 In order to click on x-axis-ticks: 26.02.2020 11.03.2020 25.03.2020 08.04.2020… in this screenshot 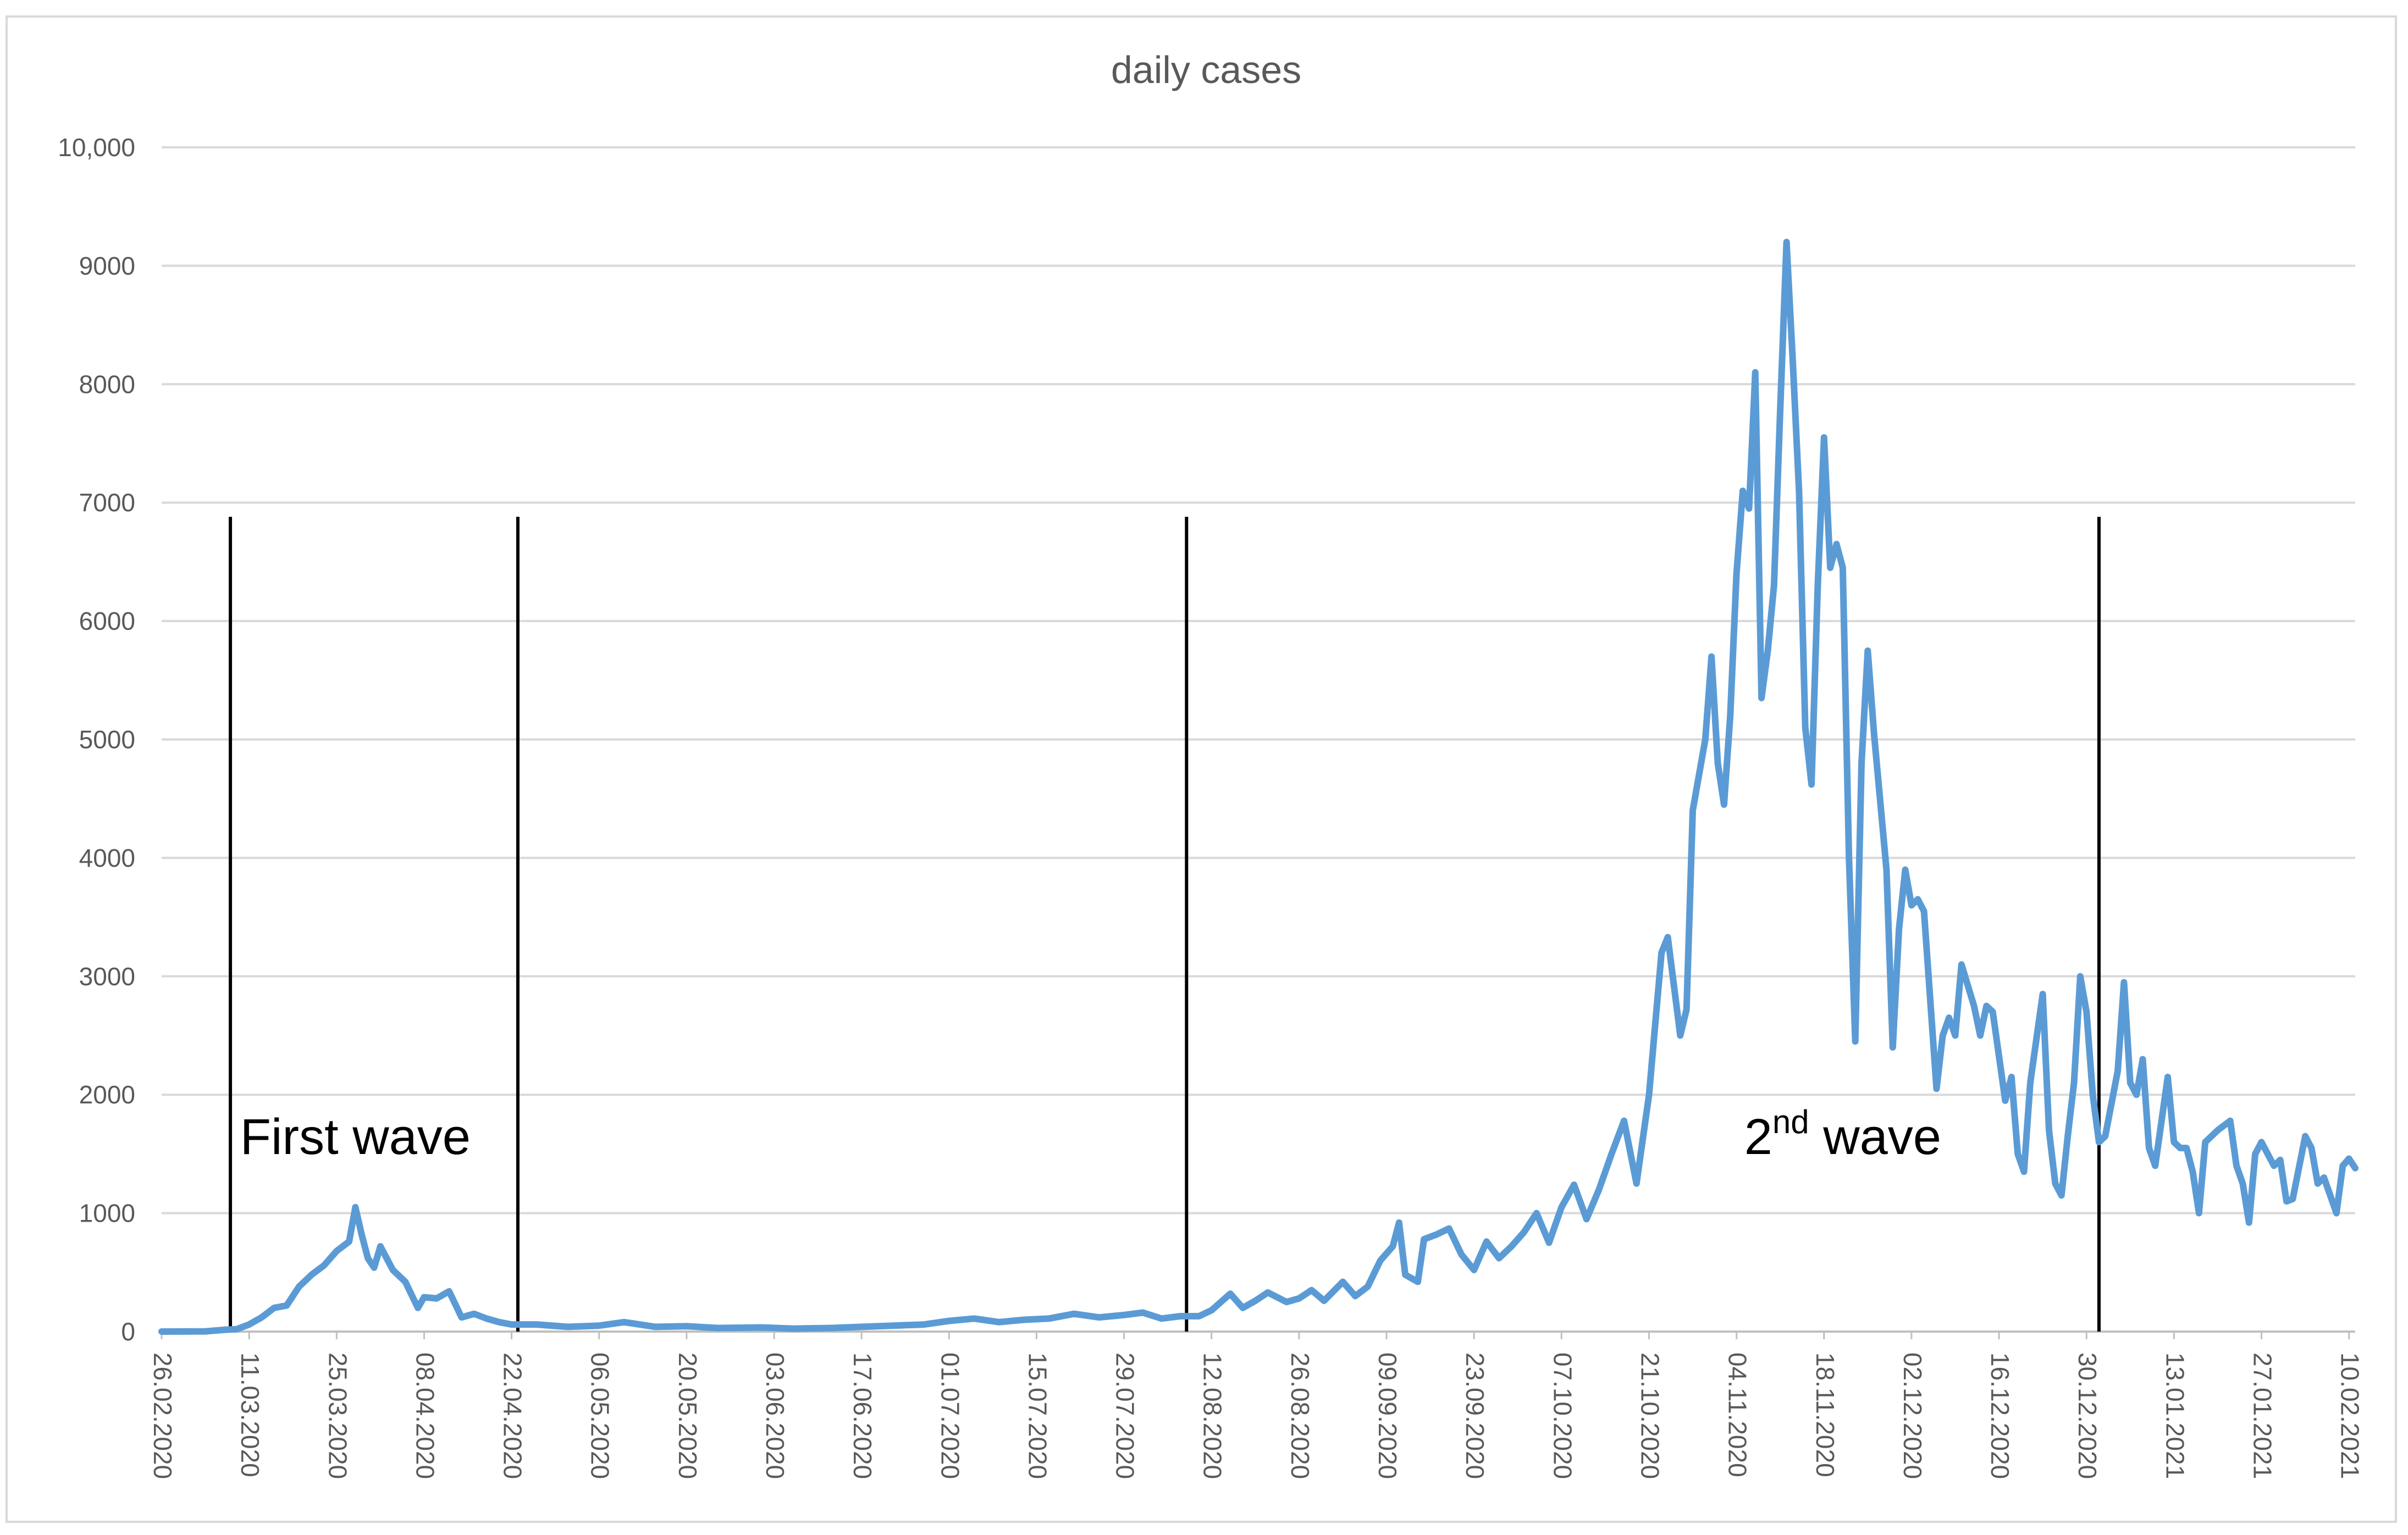, I will do `click(1257, 1405)`.